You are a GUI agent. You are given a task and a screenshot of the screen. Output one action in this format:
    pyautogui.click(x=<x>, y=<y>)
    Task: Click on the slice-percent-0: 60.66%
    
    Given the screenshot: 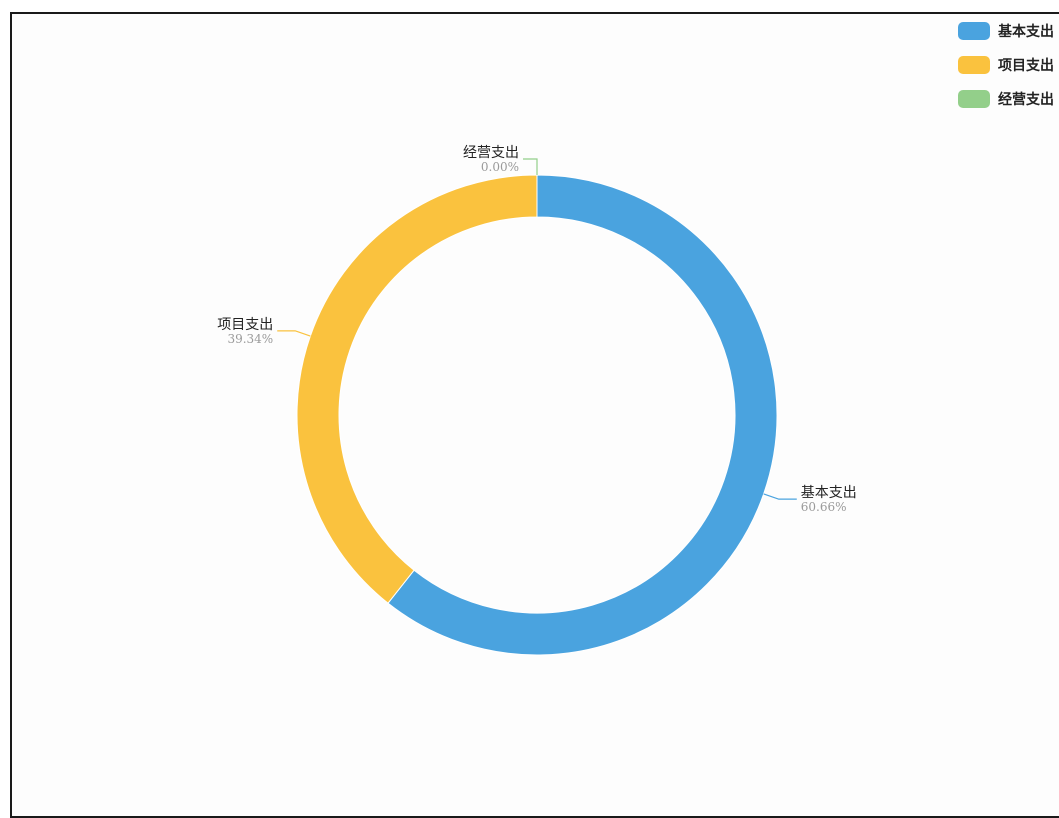 What is the action you would take?
    pyautogui.click(x=824, y=507)
    